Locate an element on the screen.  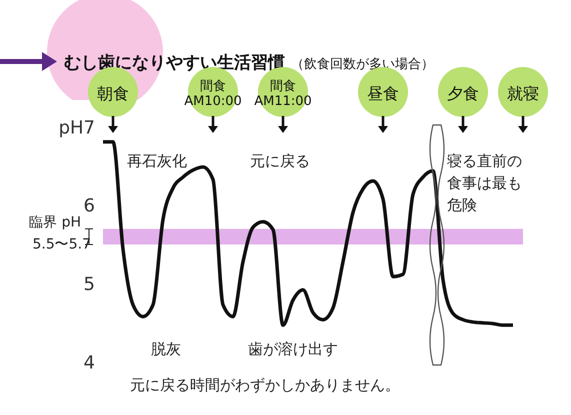
y-tick-label: pH7 is located at coordinates (76, 127).